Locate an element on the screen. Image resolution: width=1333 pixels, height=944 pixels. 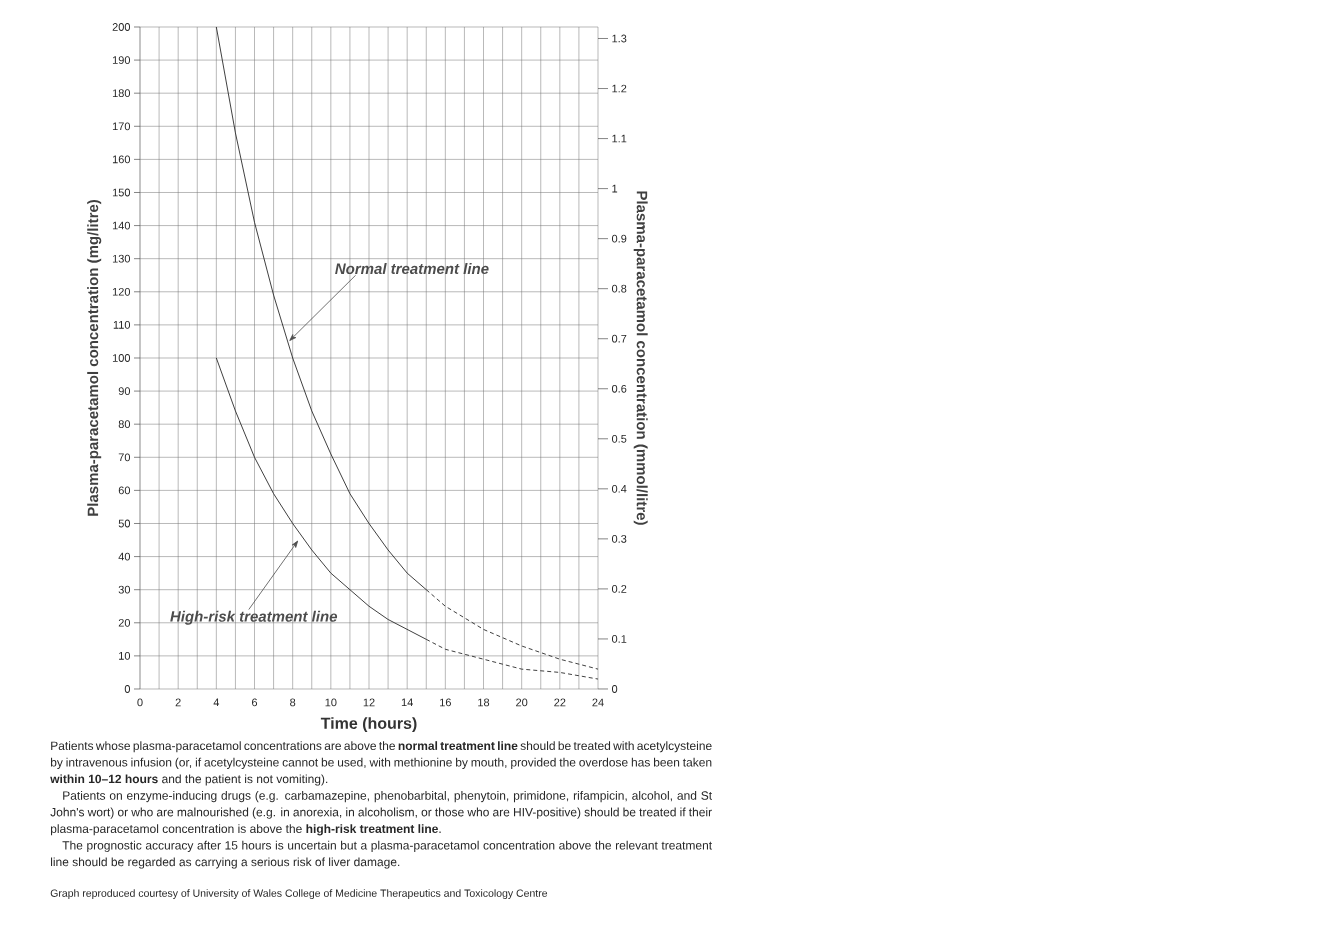
x-tick-label: 14 is located at coordinates (407, 702).